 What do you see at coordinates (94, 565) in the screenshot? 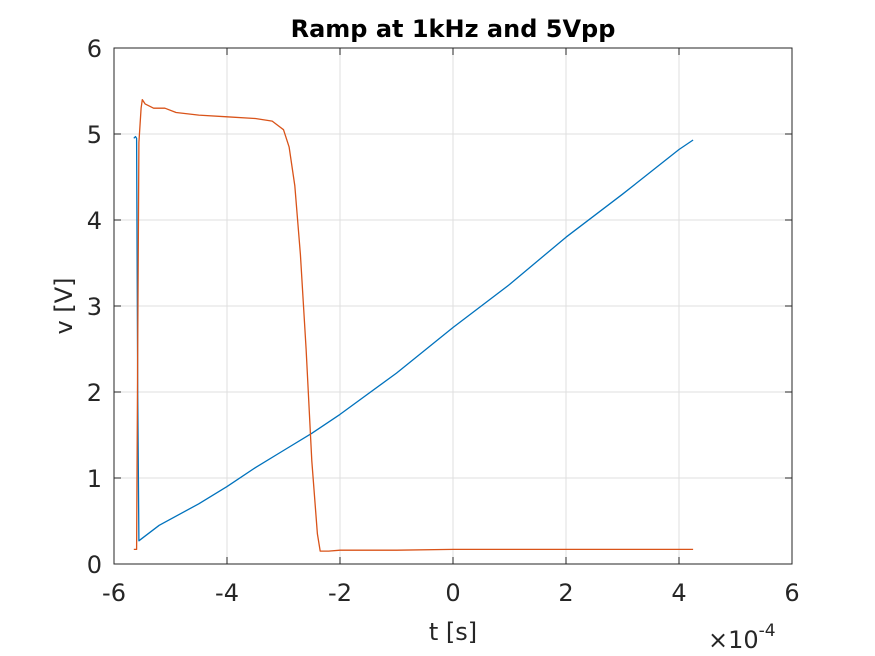
I see `y-tick-label: 0` at bounding box center [94, 565].